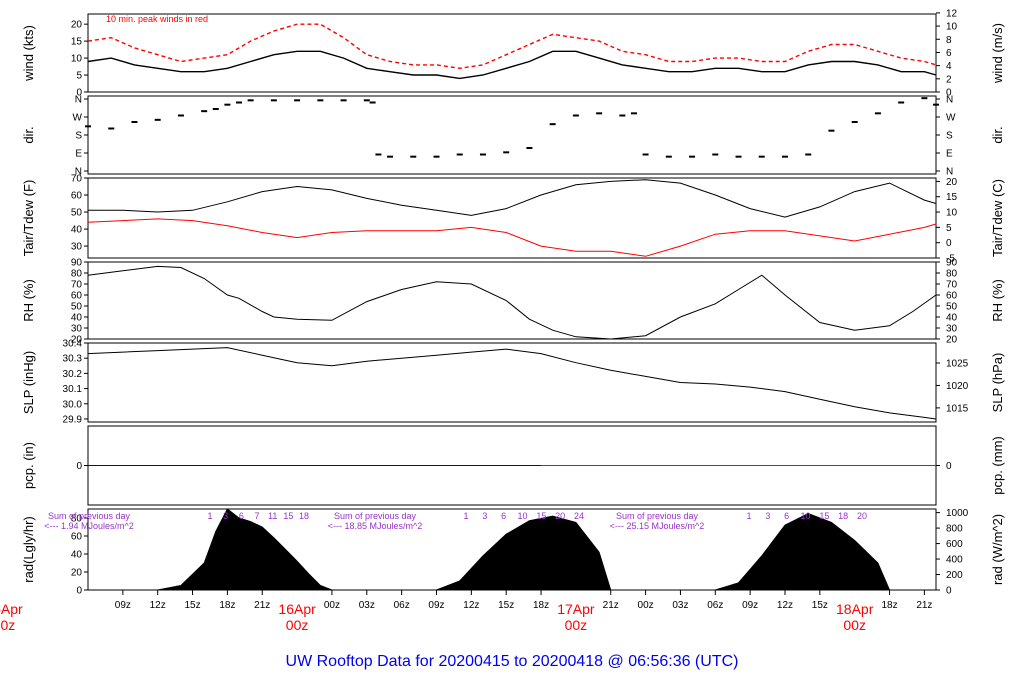 Image resolution: width=1024 pixels, height=700 pixels. I want to click on temp-right-tick-label: 15, so click(952, 197).